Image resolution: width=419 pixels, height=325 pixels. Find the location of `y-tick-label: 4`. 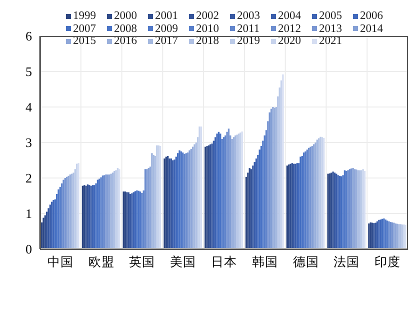

y-tick-label: 4 is located at coordinates (29, 107).